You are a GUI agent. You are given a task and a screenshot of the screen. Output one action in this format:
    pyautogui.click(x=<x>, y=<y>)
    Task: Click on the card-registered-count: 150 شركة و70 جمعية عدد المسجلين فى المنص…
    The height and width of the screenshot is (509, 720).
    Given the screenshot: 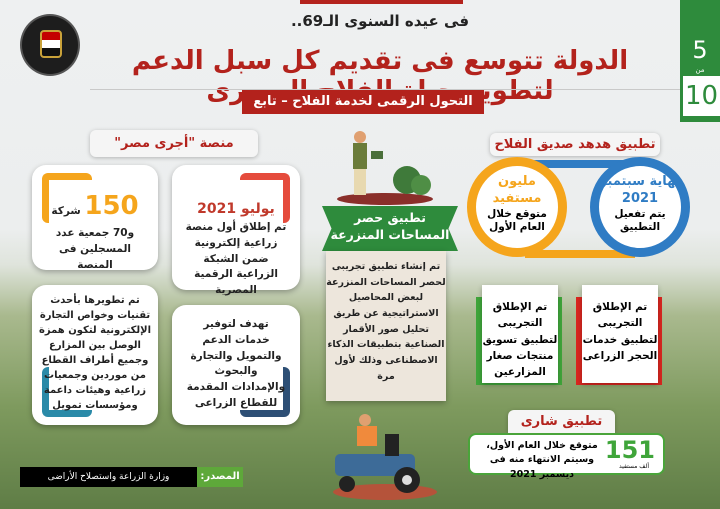 What is the action you would take?
    pyautogui.click(x=95, y=218)
    